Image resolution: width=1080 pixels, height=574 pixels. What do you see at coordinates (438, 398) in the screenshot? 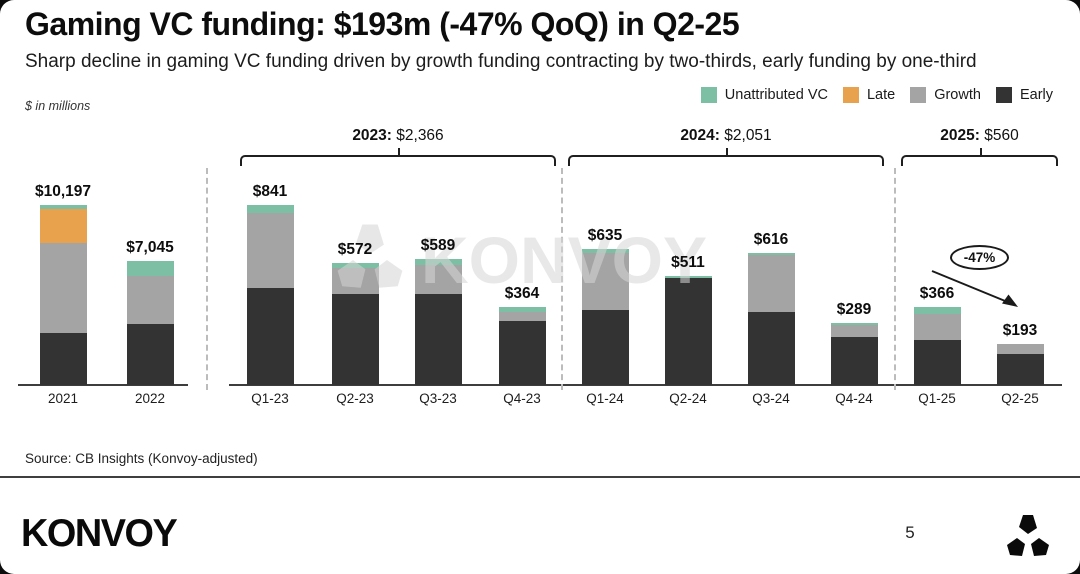
I see `axis-label-Q3-23: Q3-23` at bounding box center [438, 398].